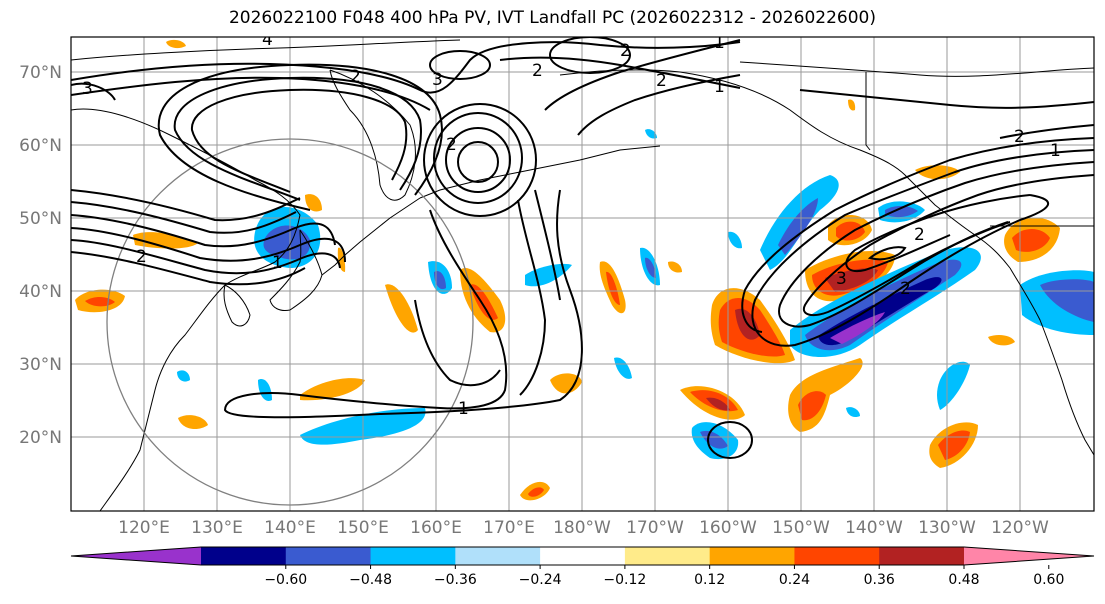  Describe the element at coordinates (624, 580) in the screenshot. I see `colorbar-tick-label: −0.12` at that location.